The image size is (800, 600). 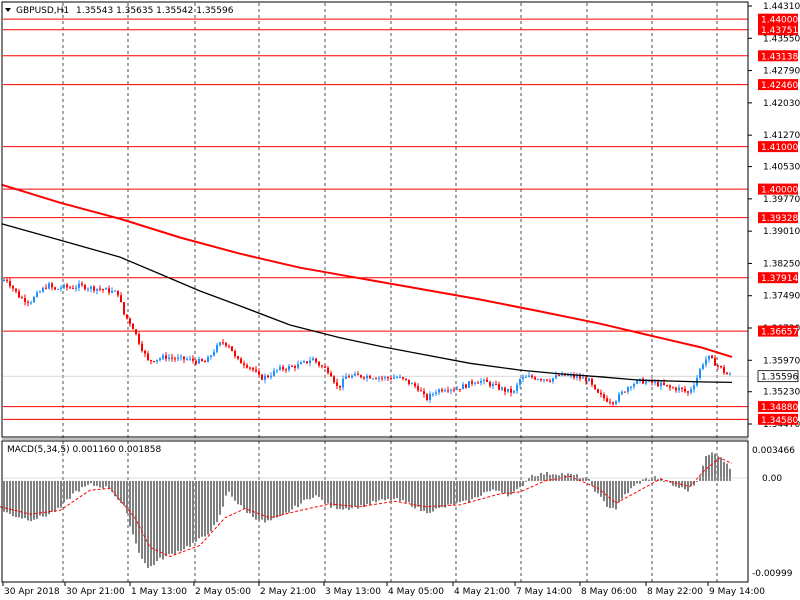 I want to click on symbol-dropdown-icon, so click(x=8, y=10).